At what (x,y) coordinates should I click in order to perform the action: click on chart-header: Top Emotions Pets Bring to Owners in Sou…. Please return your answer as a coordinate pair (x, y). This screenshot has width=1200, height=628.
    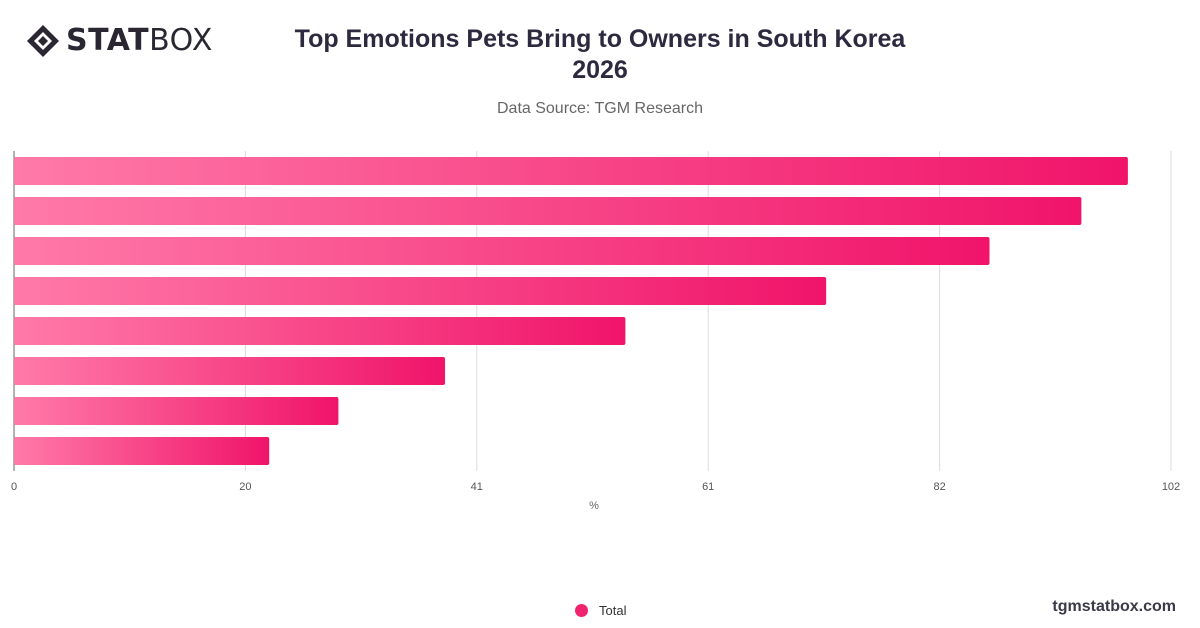
    Looking at the image, I should click on (600, 71).